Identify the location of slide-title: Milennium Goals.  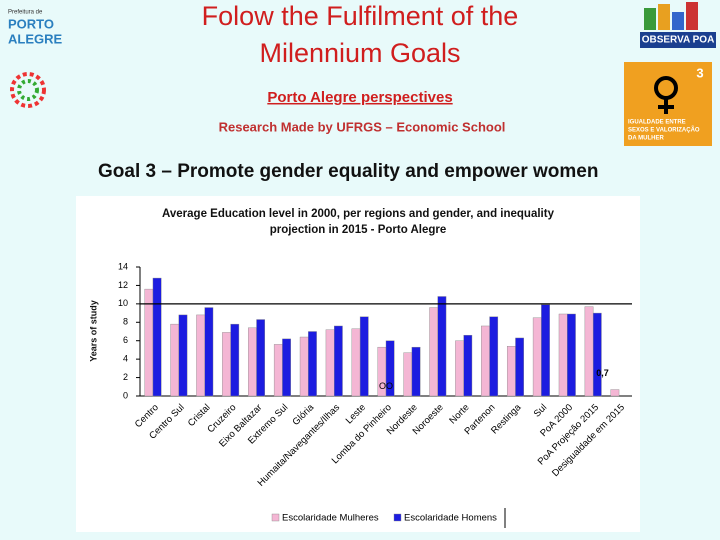
(359, 53).